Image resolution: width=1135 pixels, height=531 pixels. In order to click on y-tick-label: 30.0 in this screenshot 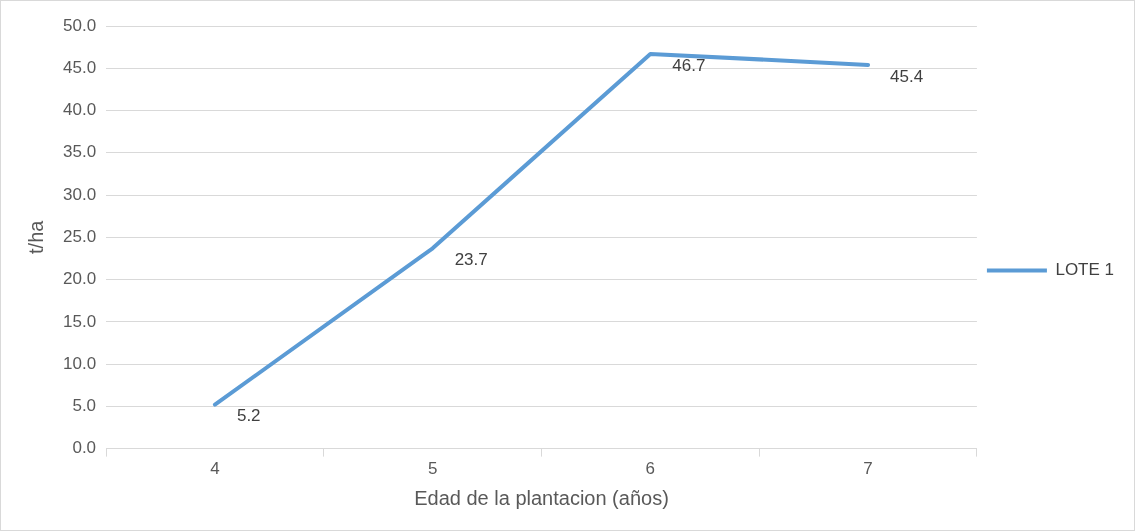, I will do `click(79, 194)`.